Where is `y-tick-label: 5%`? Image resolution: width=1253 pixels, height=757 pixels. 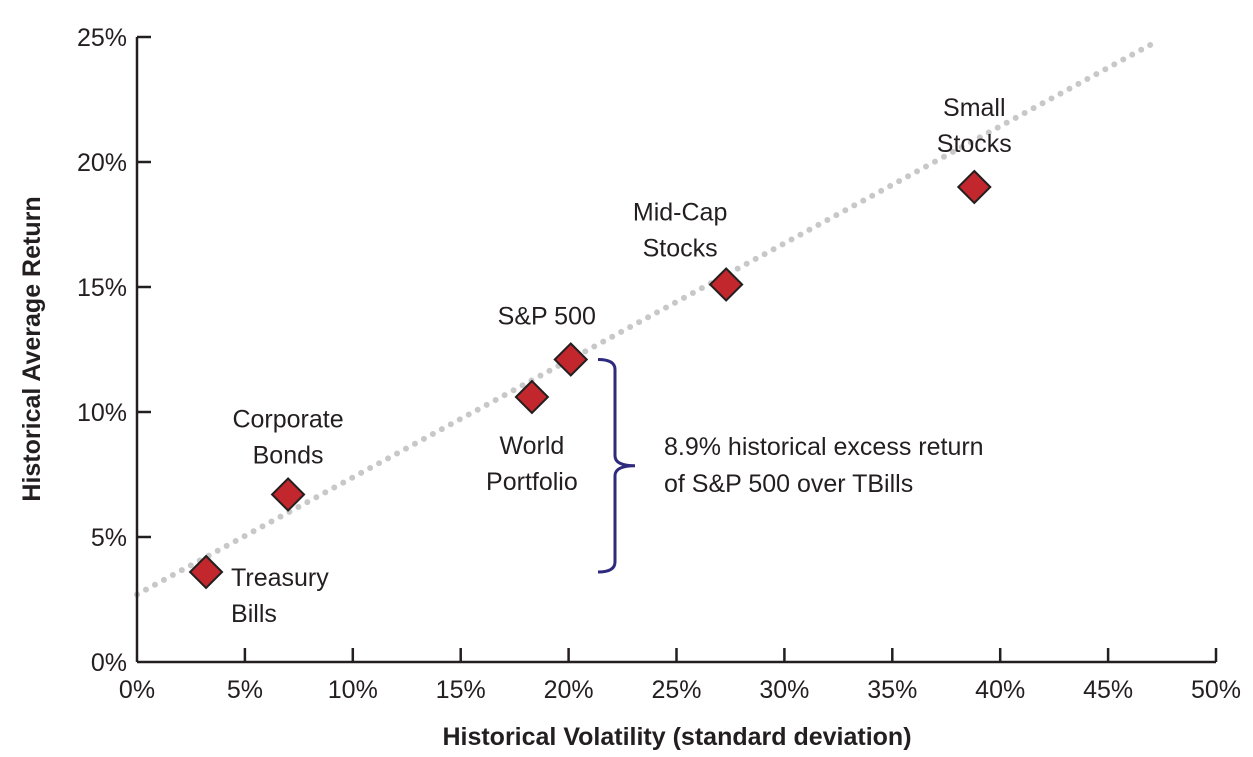 y-tick-label: 5% is located at coordinates (109, 538).